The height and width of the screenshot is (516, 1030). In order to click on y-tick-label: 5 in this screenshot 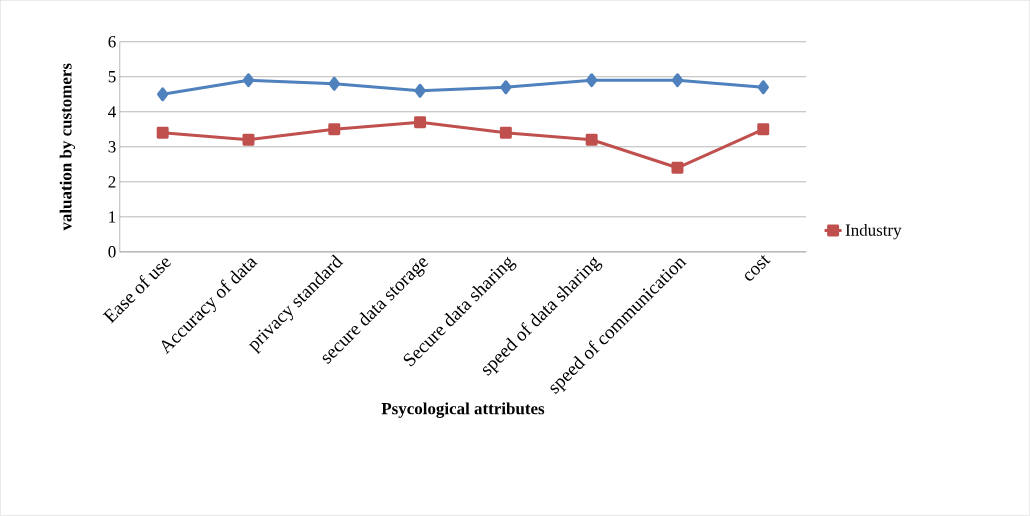, I will do `click(112, 77)`.